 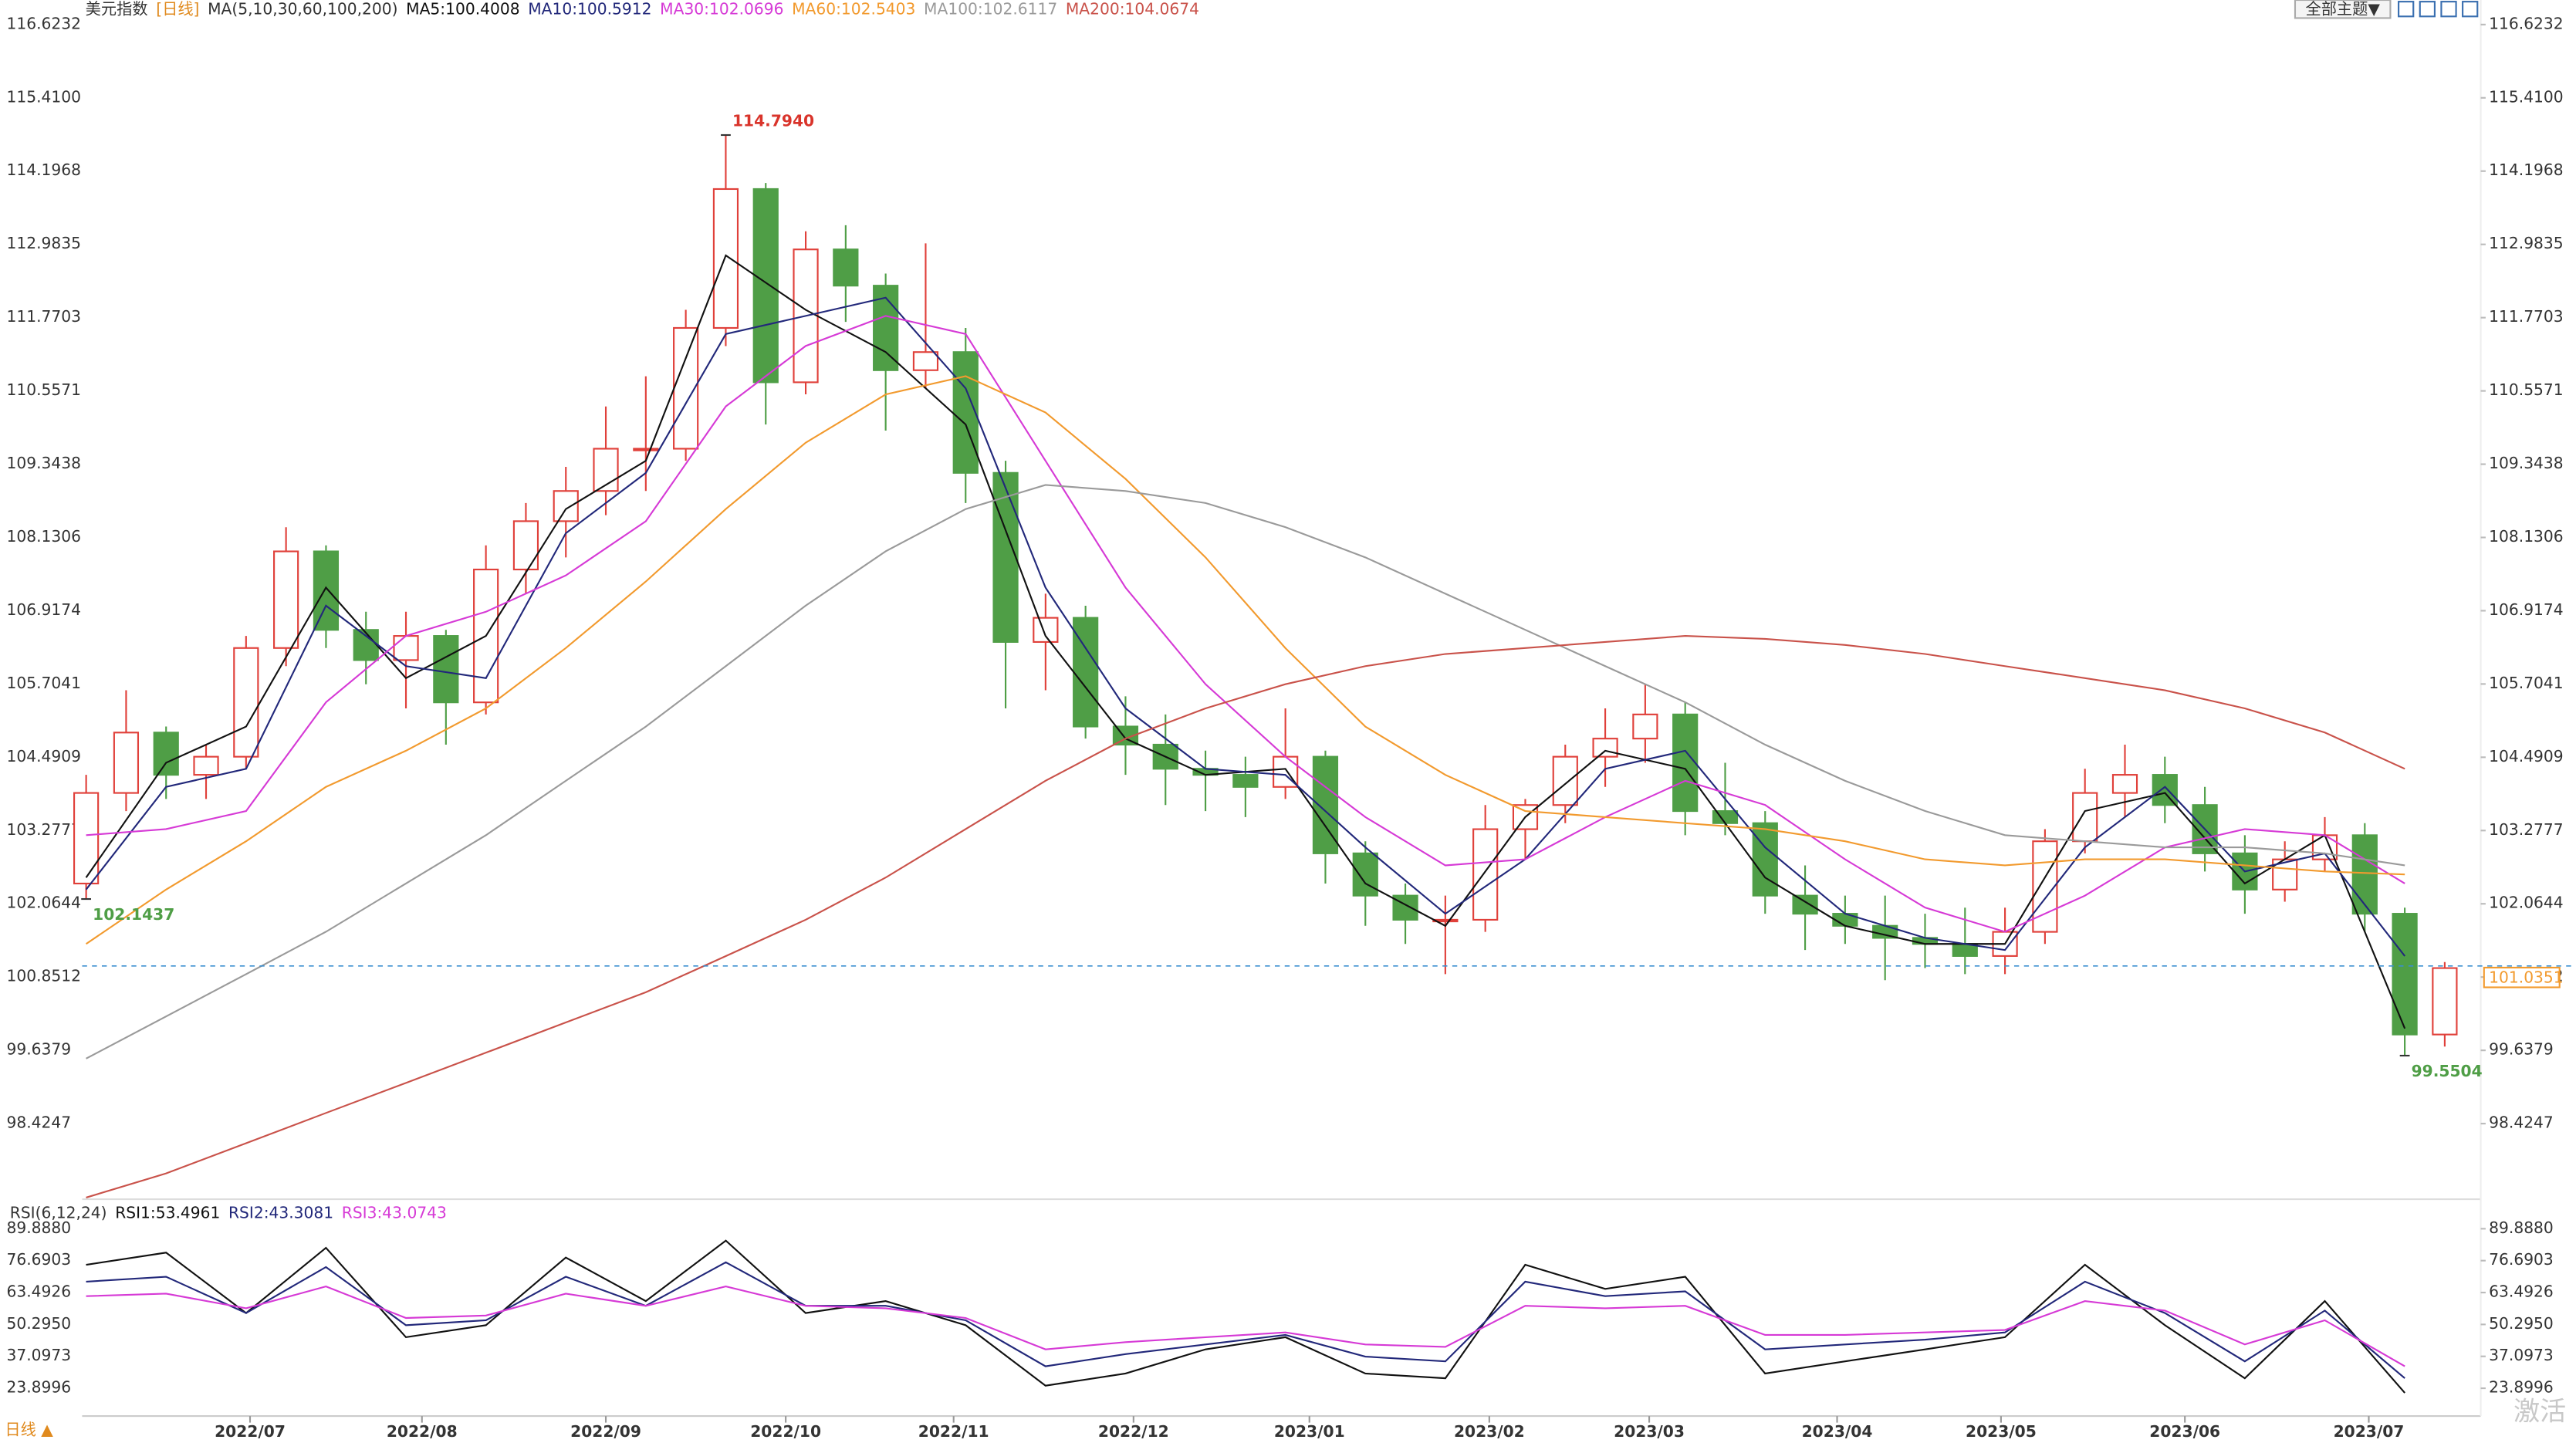 I want to click on period-tab: 日线 ▲, so click(x=29, y=1430).